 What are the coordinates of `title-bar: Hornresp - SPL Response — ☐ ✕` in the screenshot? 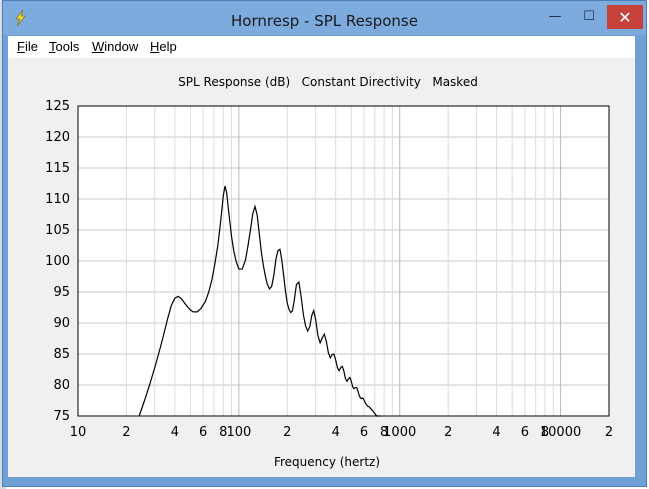 It's located at (324, 18).